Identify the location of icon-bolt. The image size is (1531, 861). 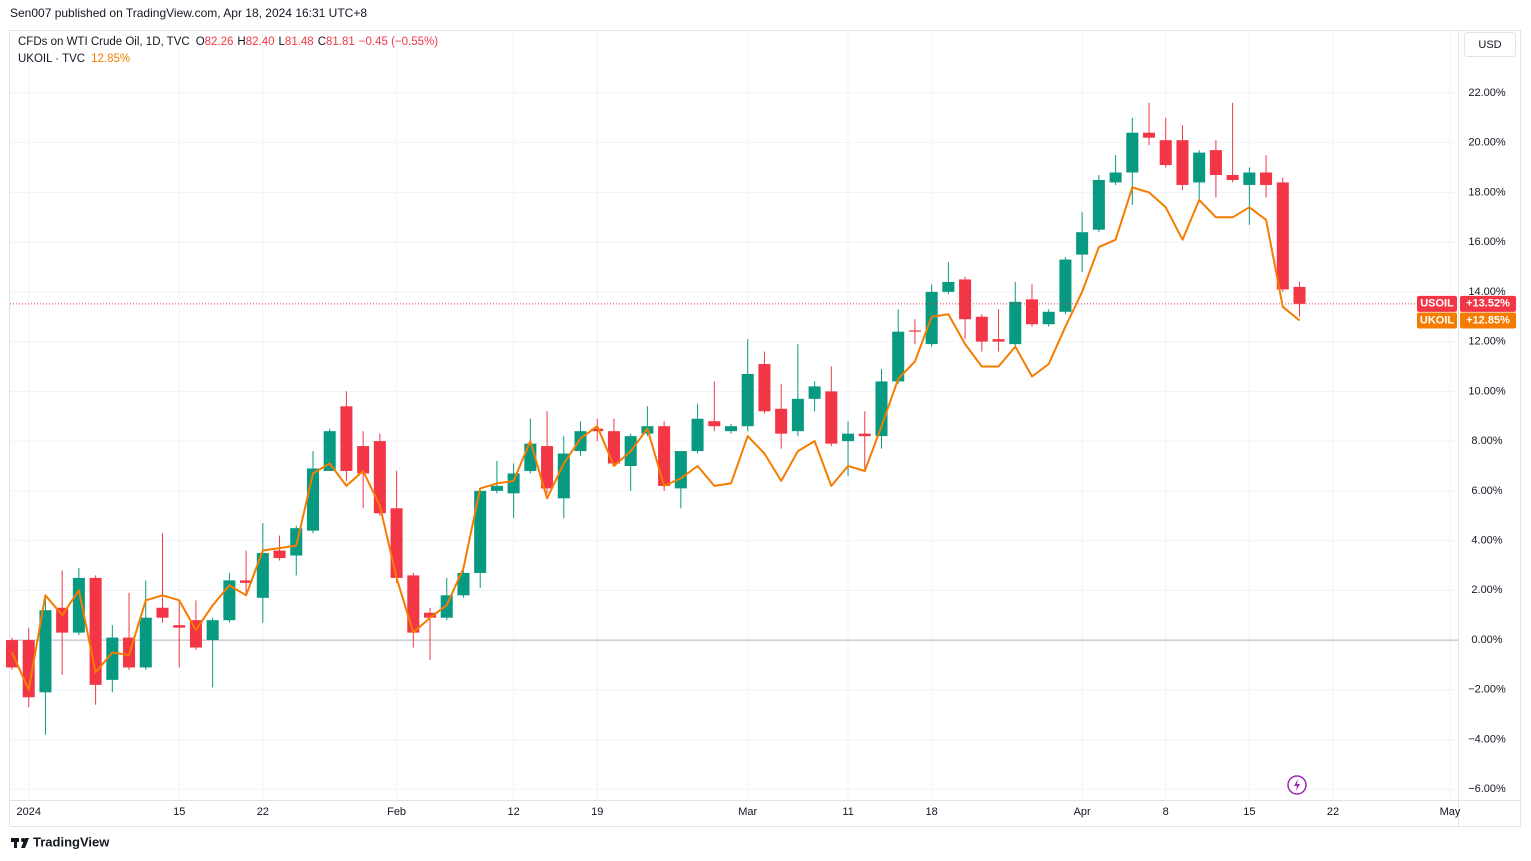
(1297, 785).